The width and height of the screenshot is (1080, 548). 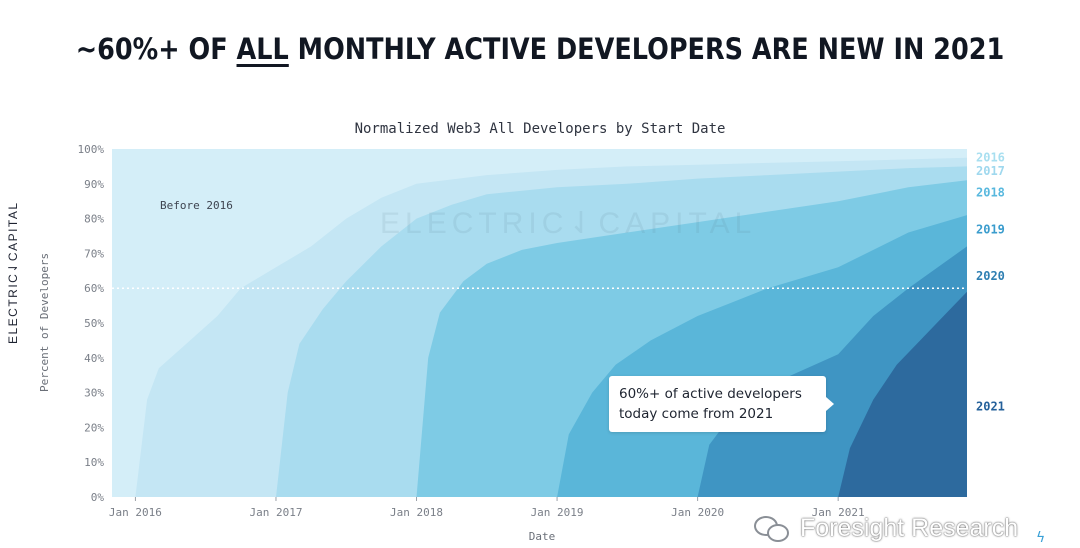 What do you see at coordinates (156, 49) in the screenshot?
I see `headline-pre: ~60%+ OF` at bounding box center [156, 49].